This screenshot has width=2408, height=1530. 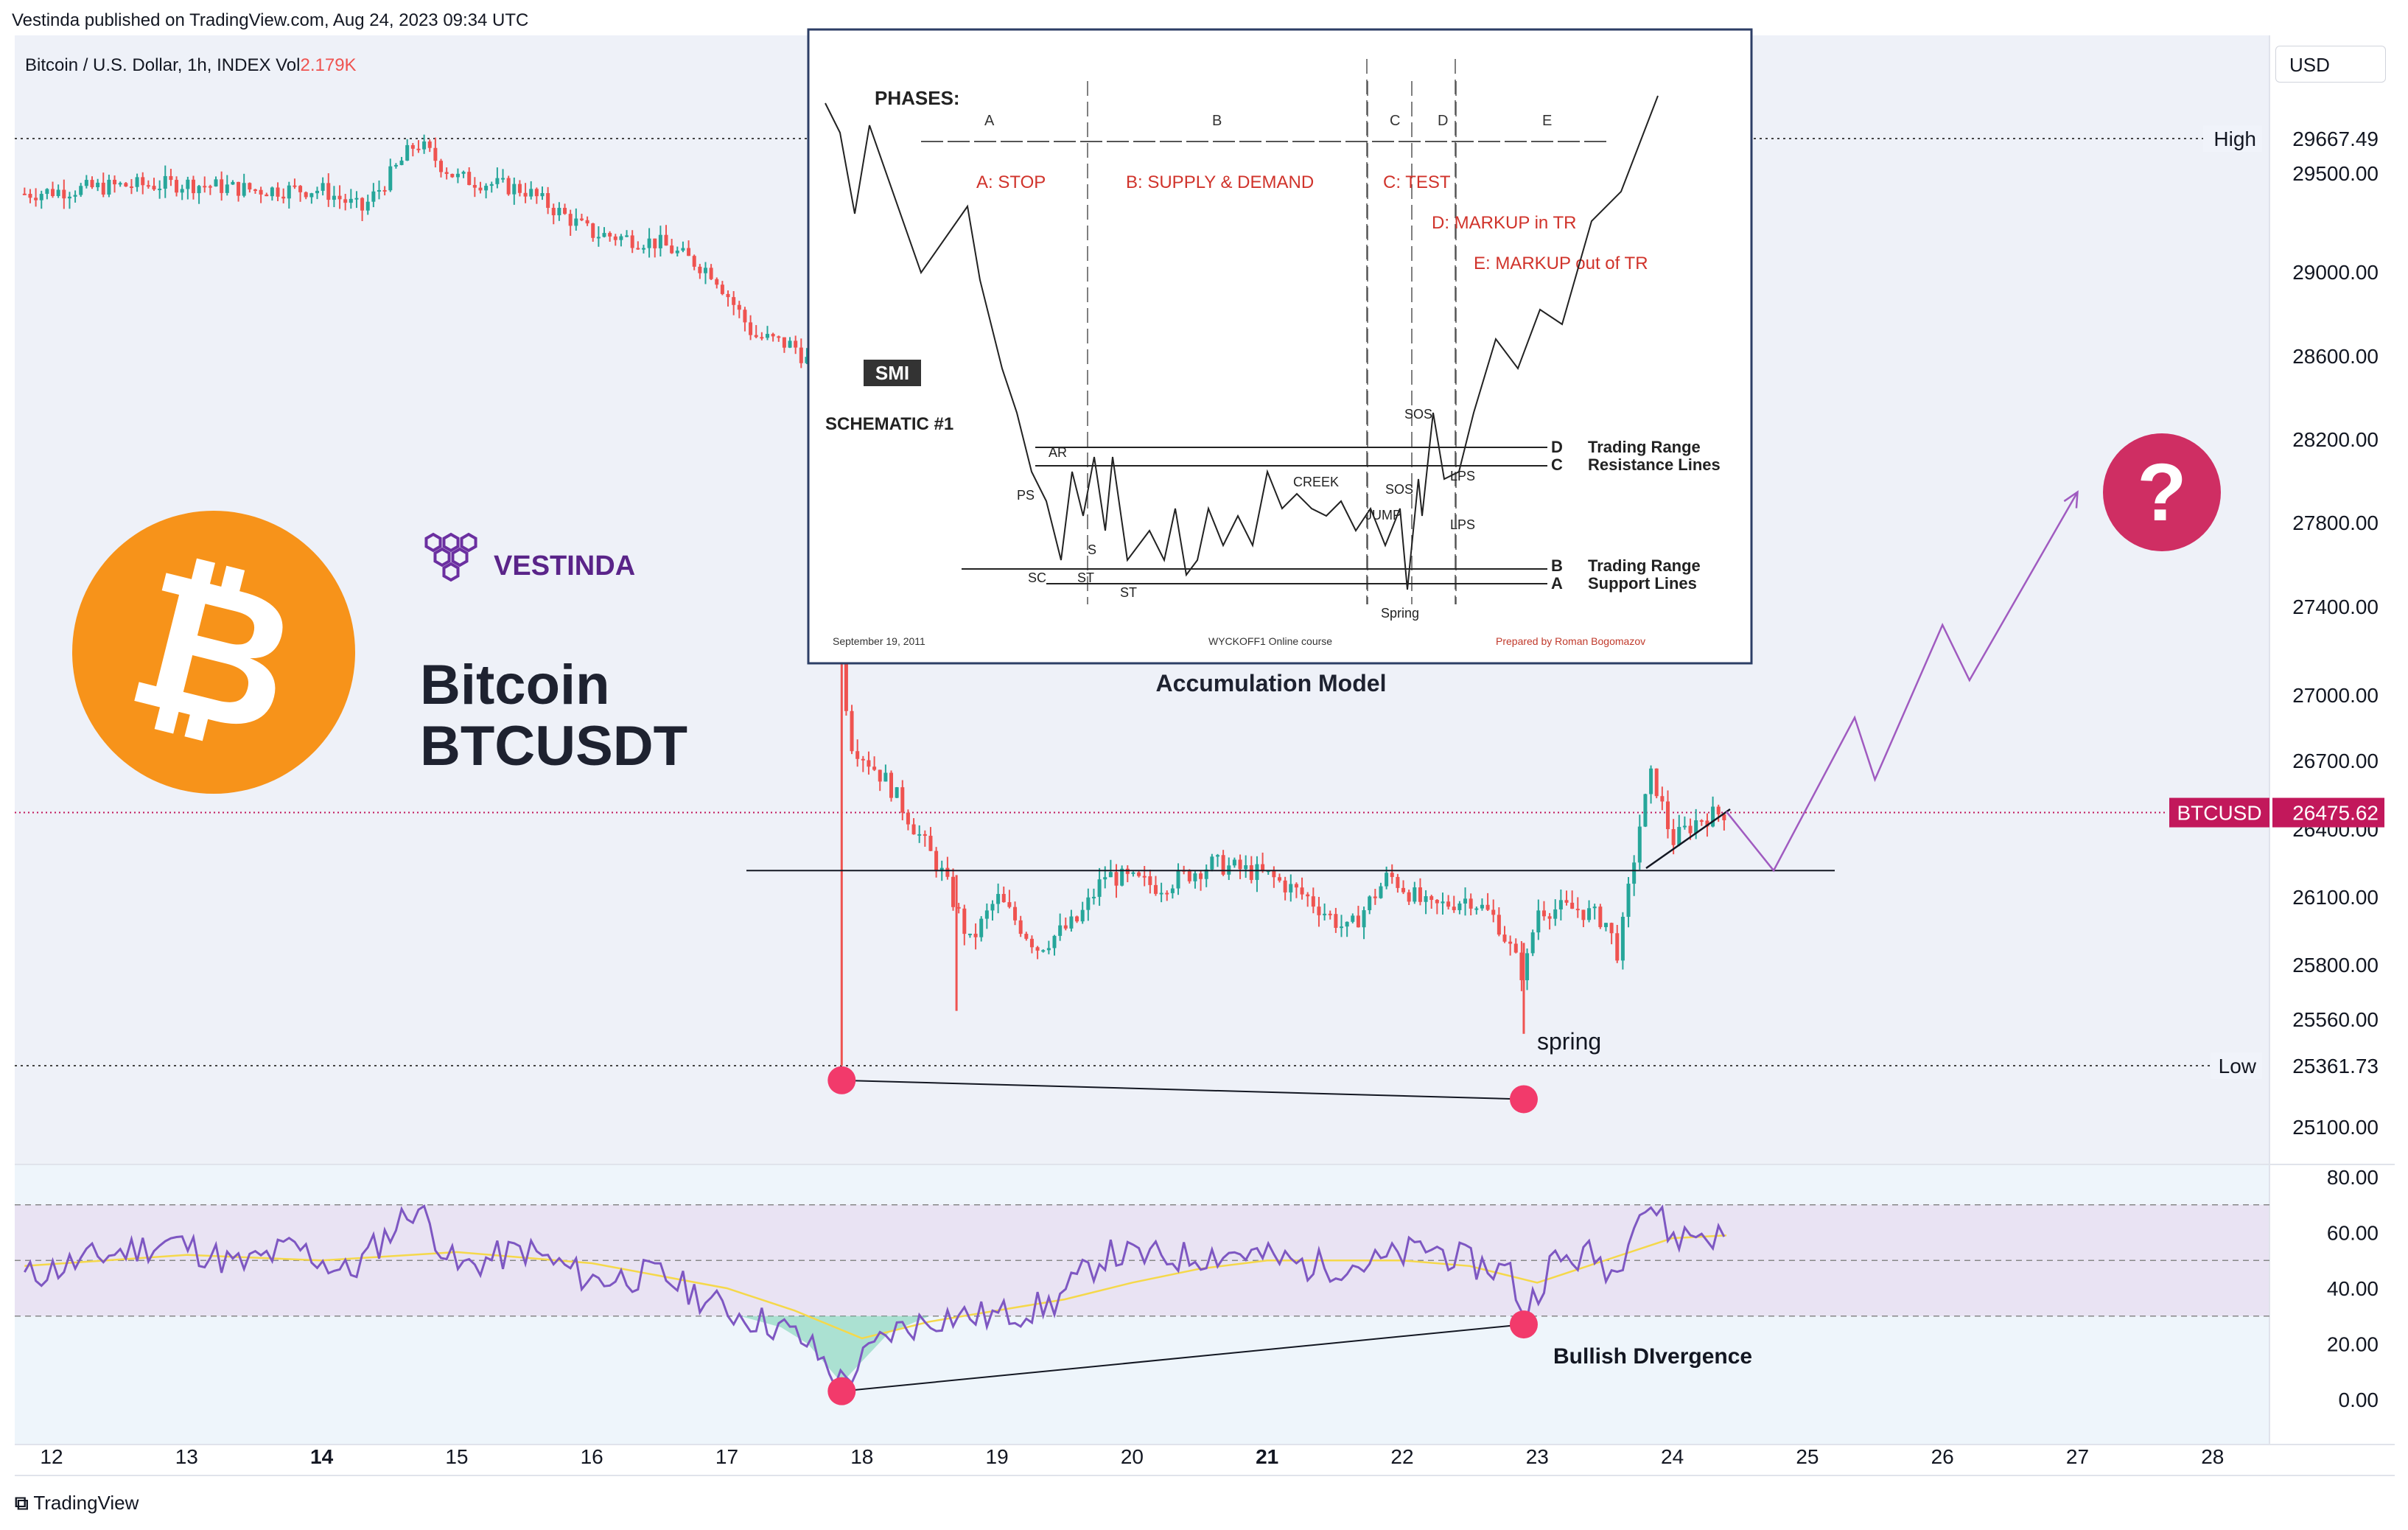 I want to click on tradingview-footer: ⧉ TradingView, so click(x=77, y=1504).